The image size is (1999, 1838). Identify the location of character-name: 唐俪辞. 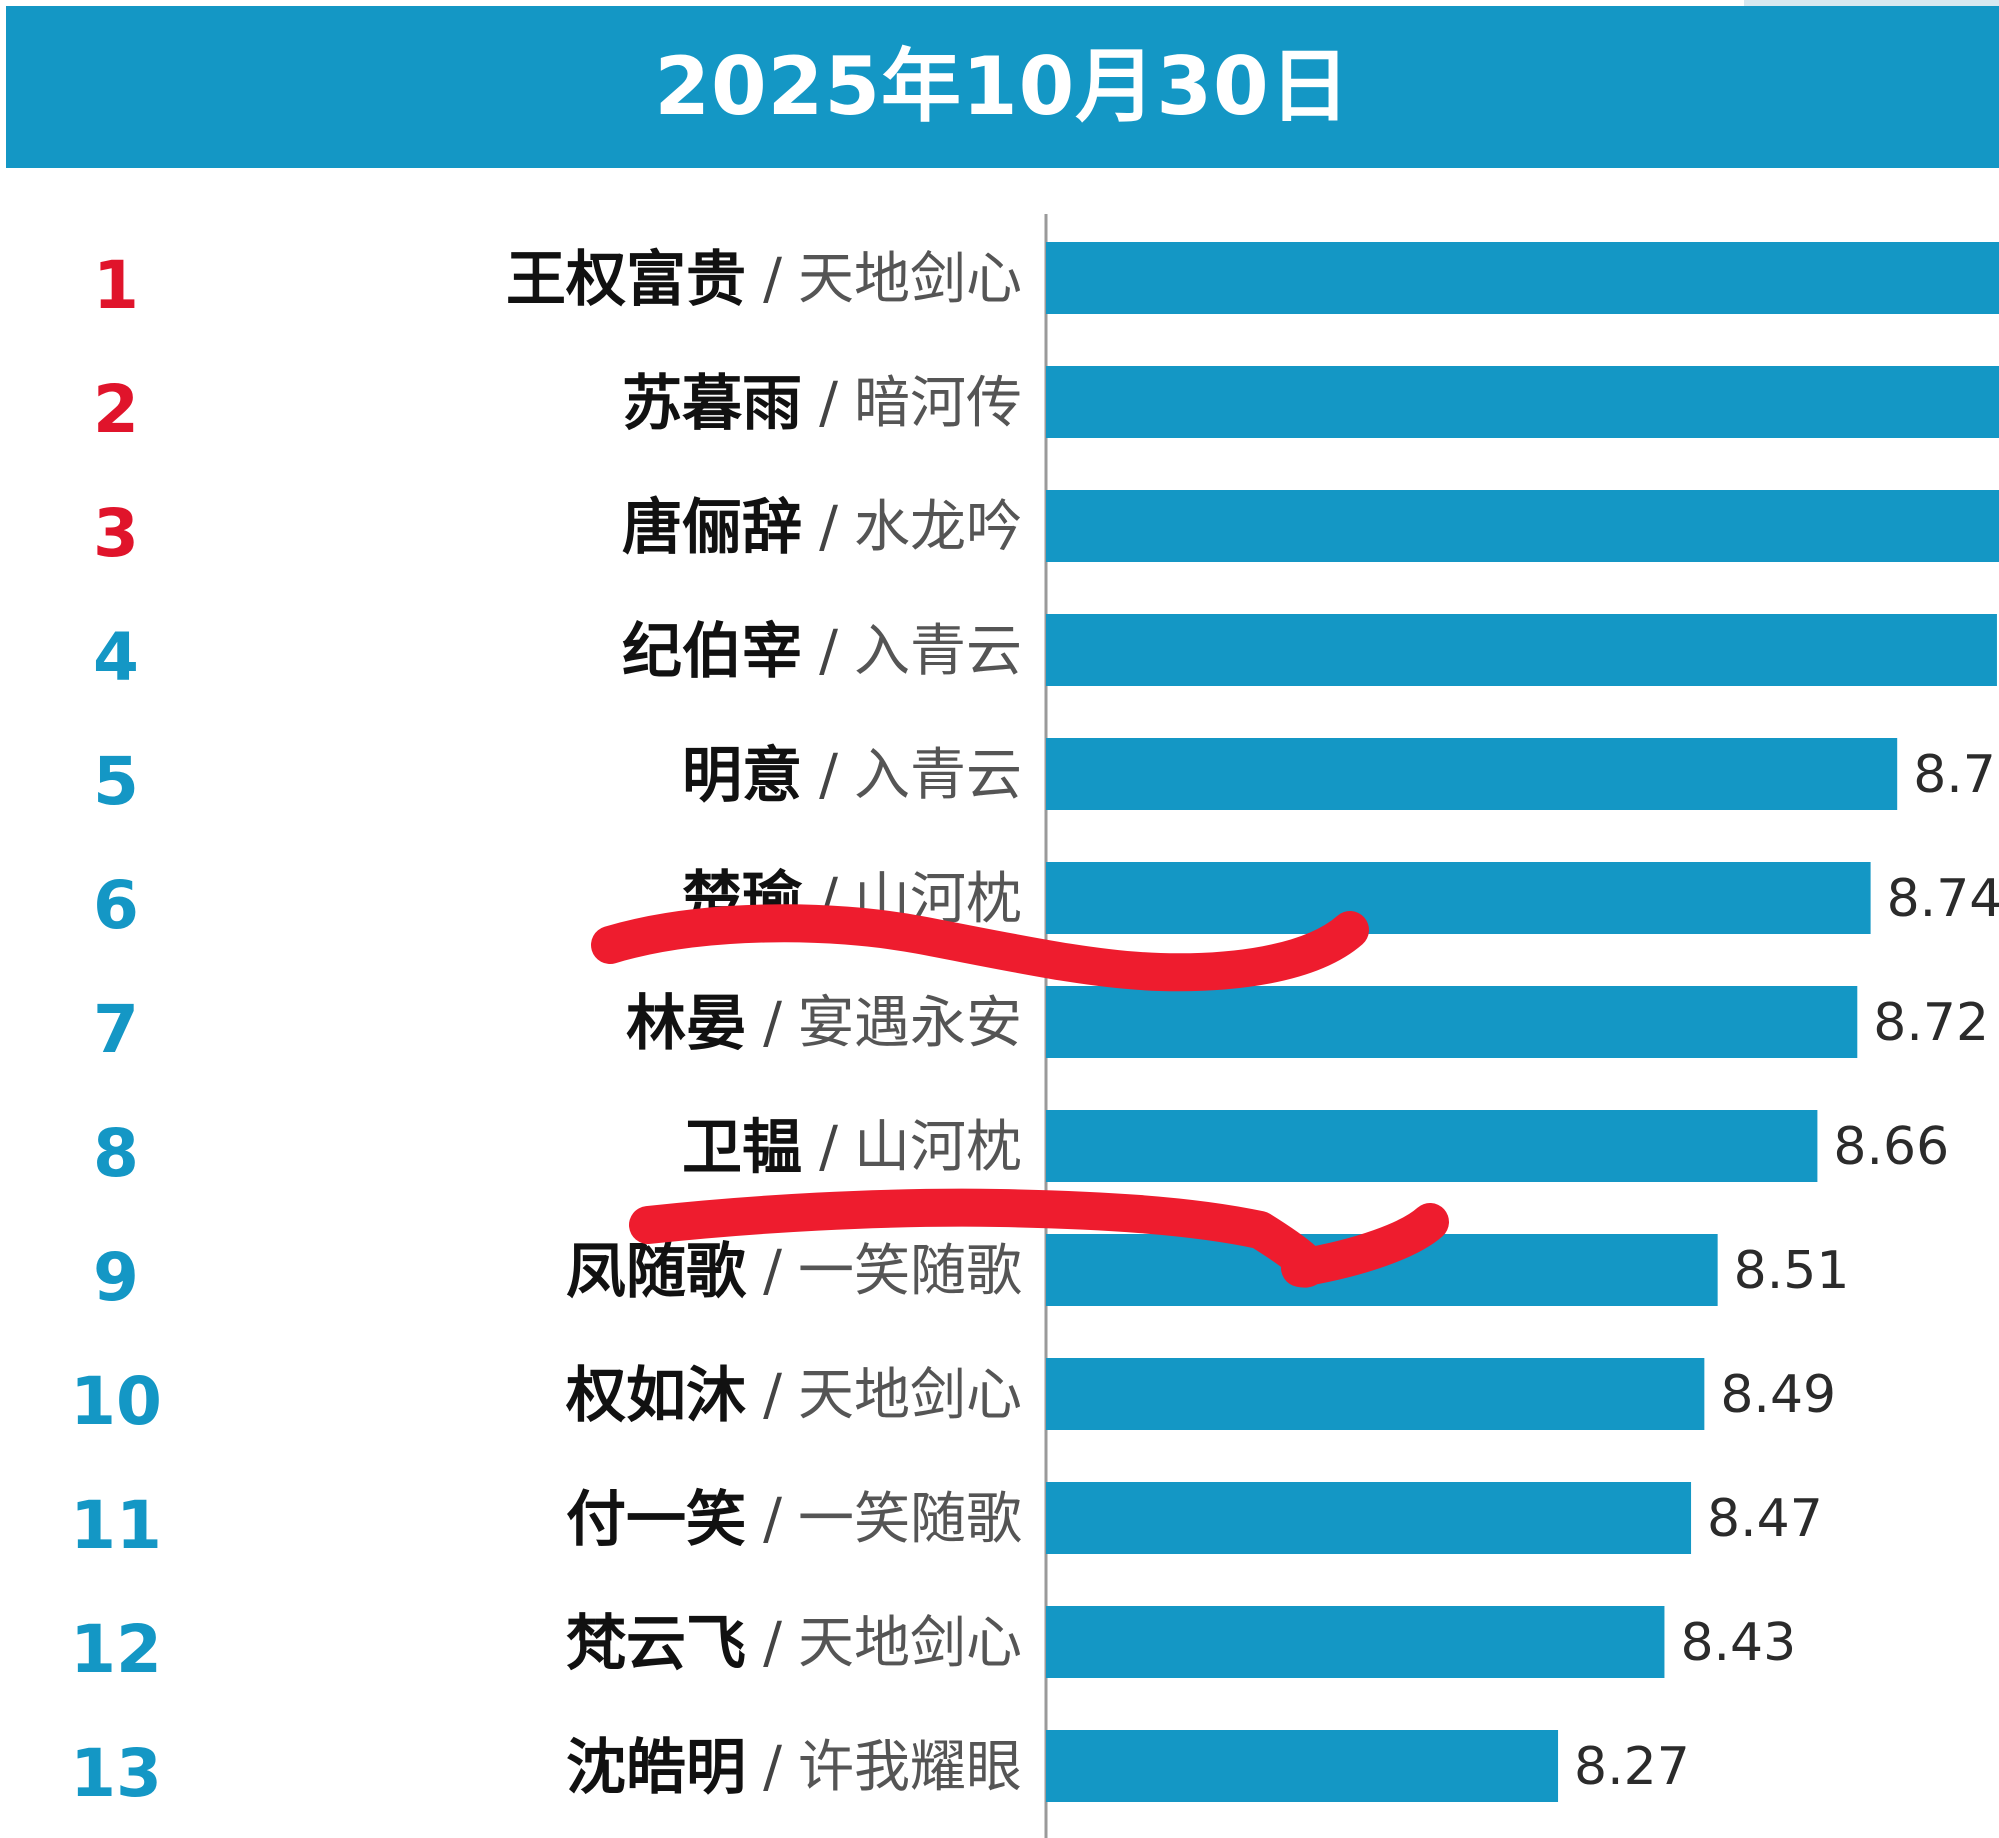
(712, 528).